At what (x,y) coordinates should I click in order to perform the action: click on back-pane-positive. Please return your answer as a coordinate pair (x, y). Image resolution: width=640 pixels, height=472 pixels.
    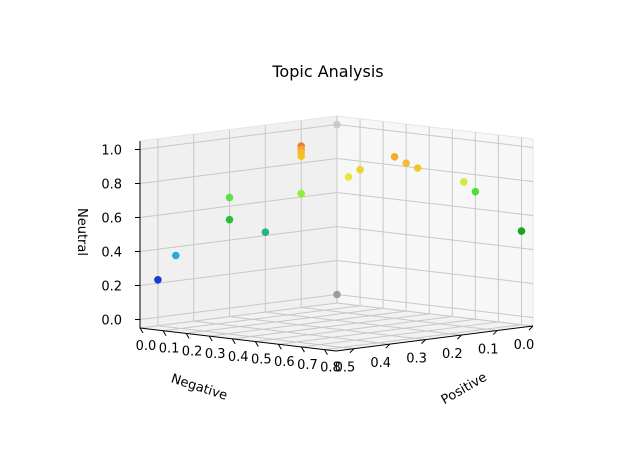
    Looking at the image, I should click on (435, 221).